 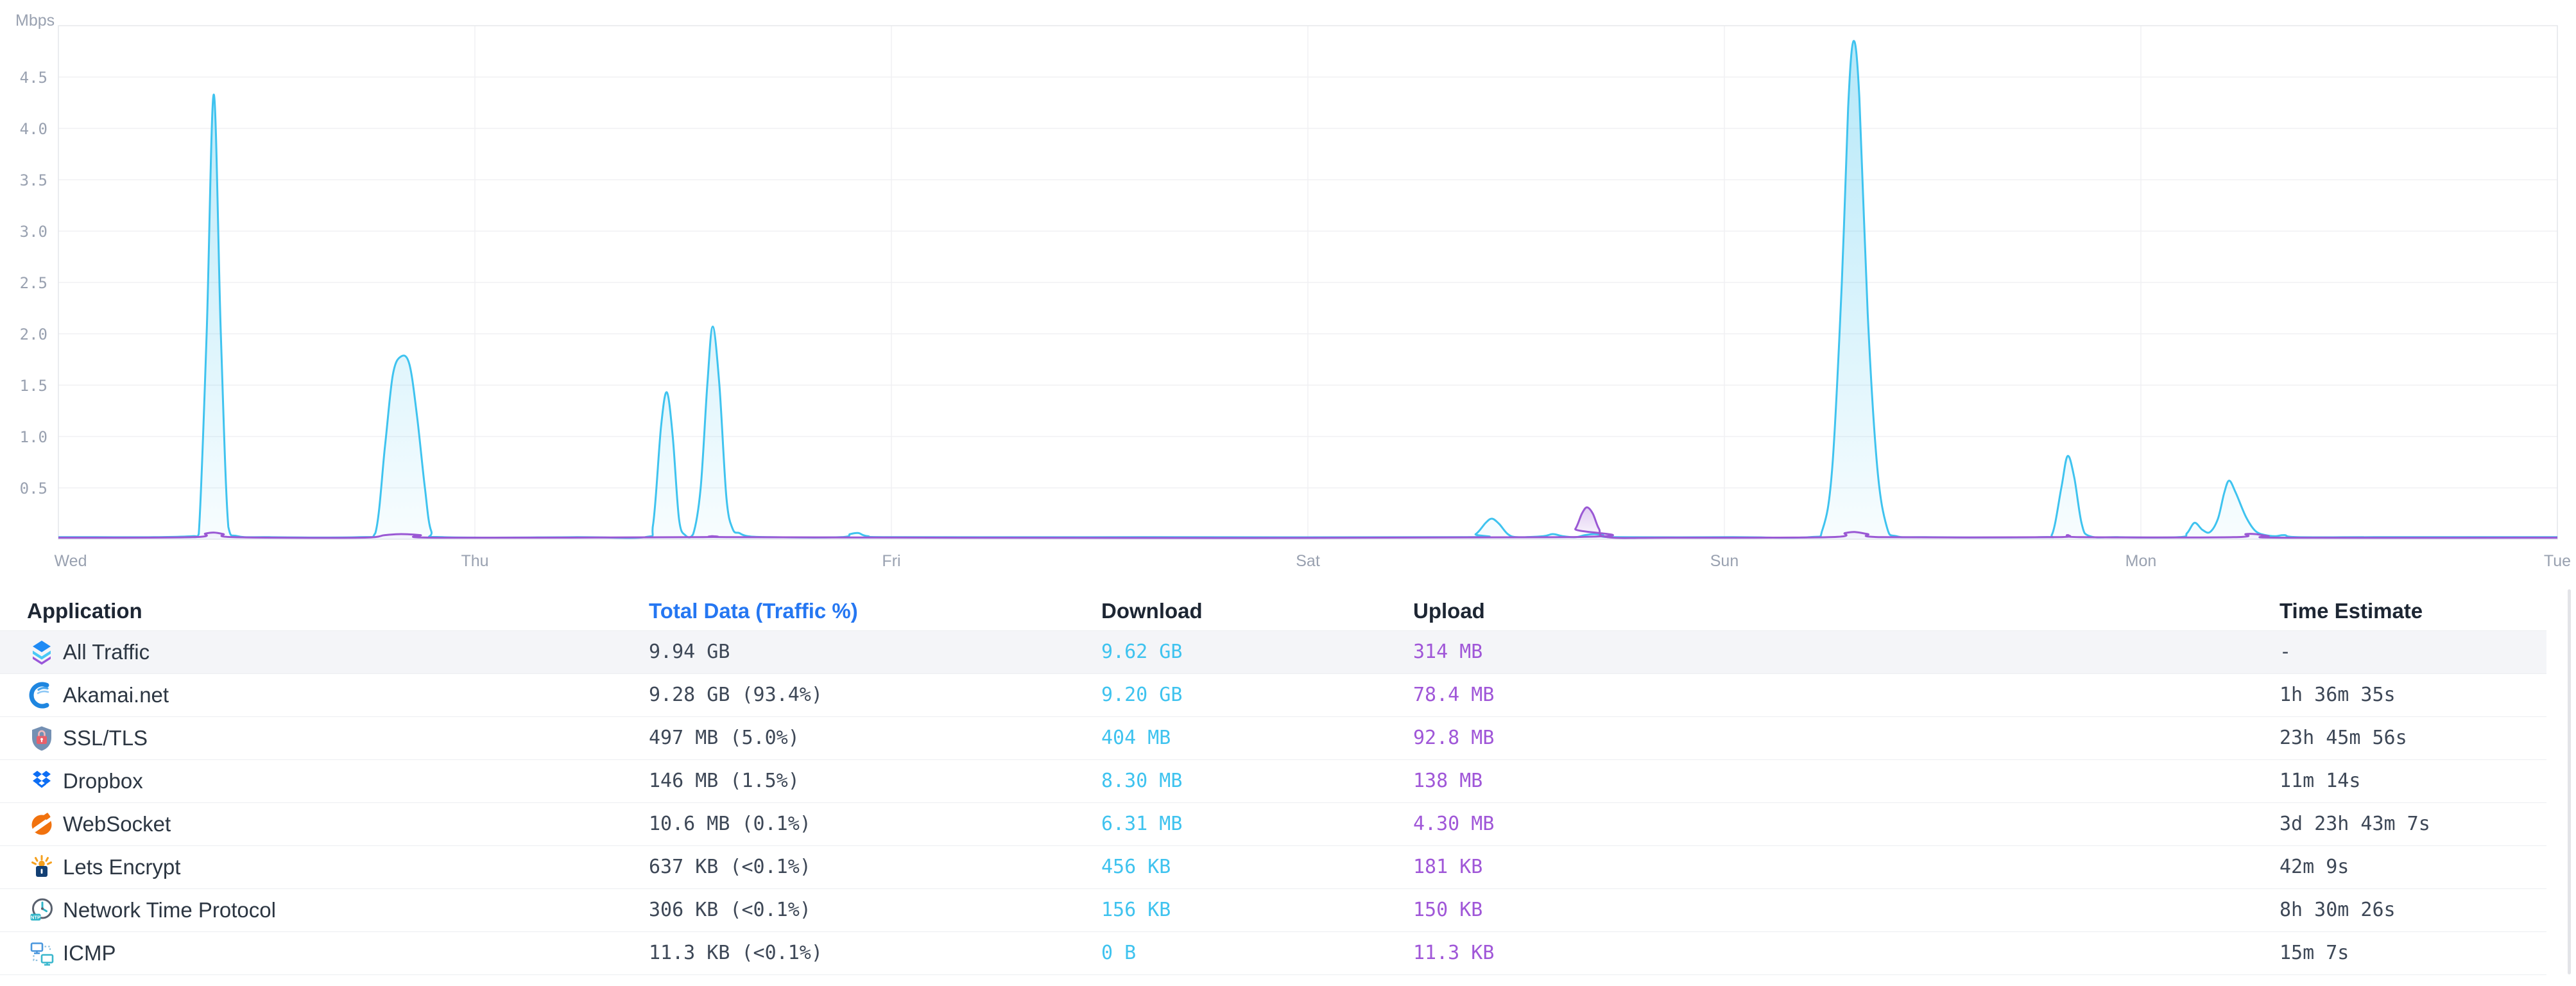 I want to click on total-data-value: 9.94 GB, so click(x=689, y=652).